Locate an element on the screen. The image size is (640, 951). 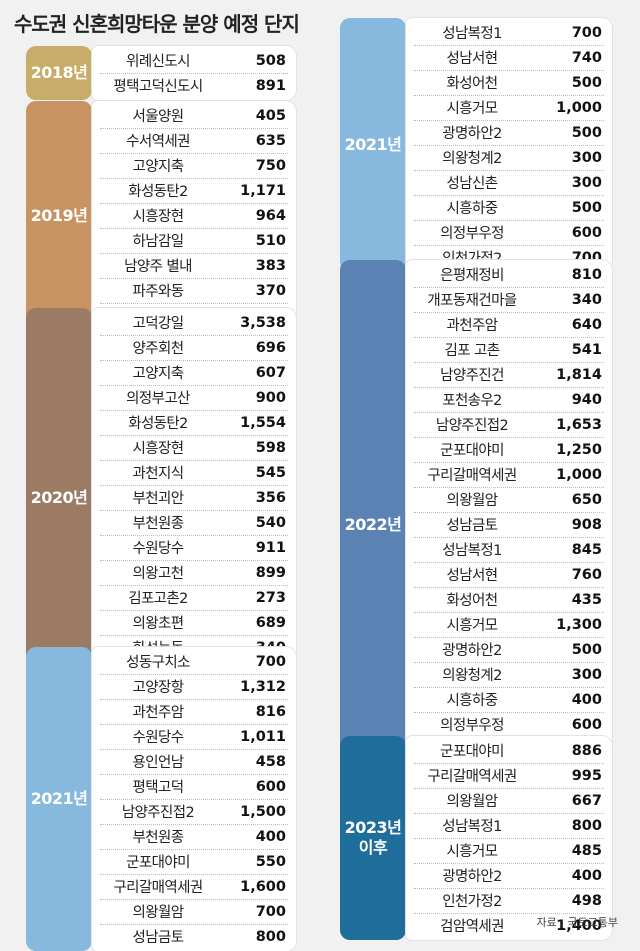
project-row: 의정부고산 900 is located at coordinates (194, 397).